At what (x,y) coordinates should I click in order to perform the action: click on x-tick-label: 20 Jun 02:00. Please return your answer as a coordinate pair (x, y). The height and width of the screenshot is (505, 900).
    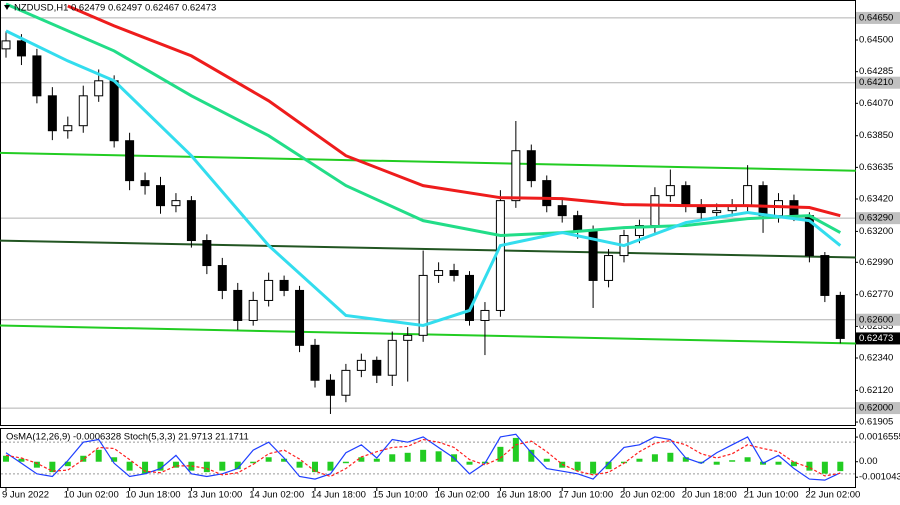
    Looking at the image, I should click on (647, 495).